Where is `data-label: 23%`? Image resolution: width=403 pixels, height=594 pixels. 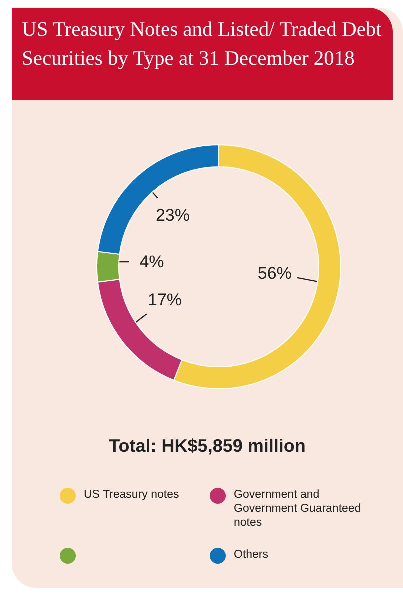
data-label: 23% is located at coordinates (173, 215).